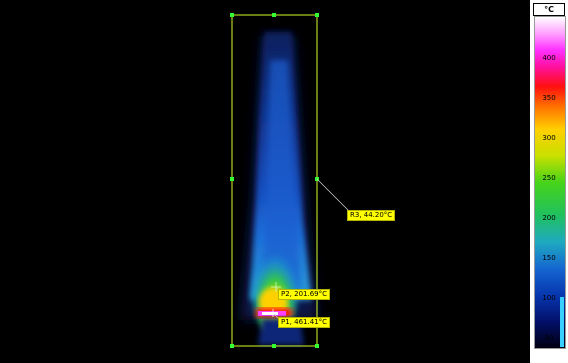  I want to click on scale-tick-350: 350, so click(549, 98).